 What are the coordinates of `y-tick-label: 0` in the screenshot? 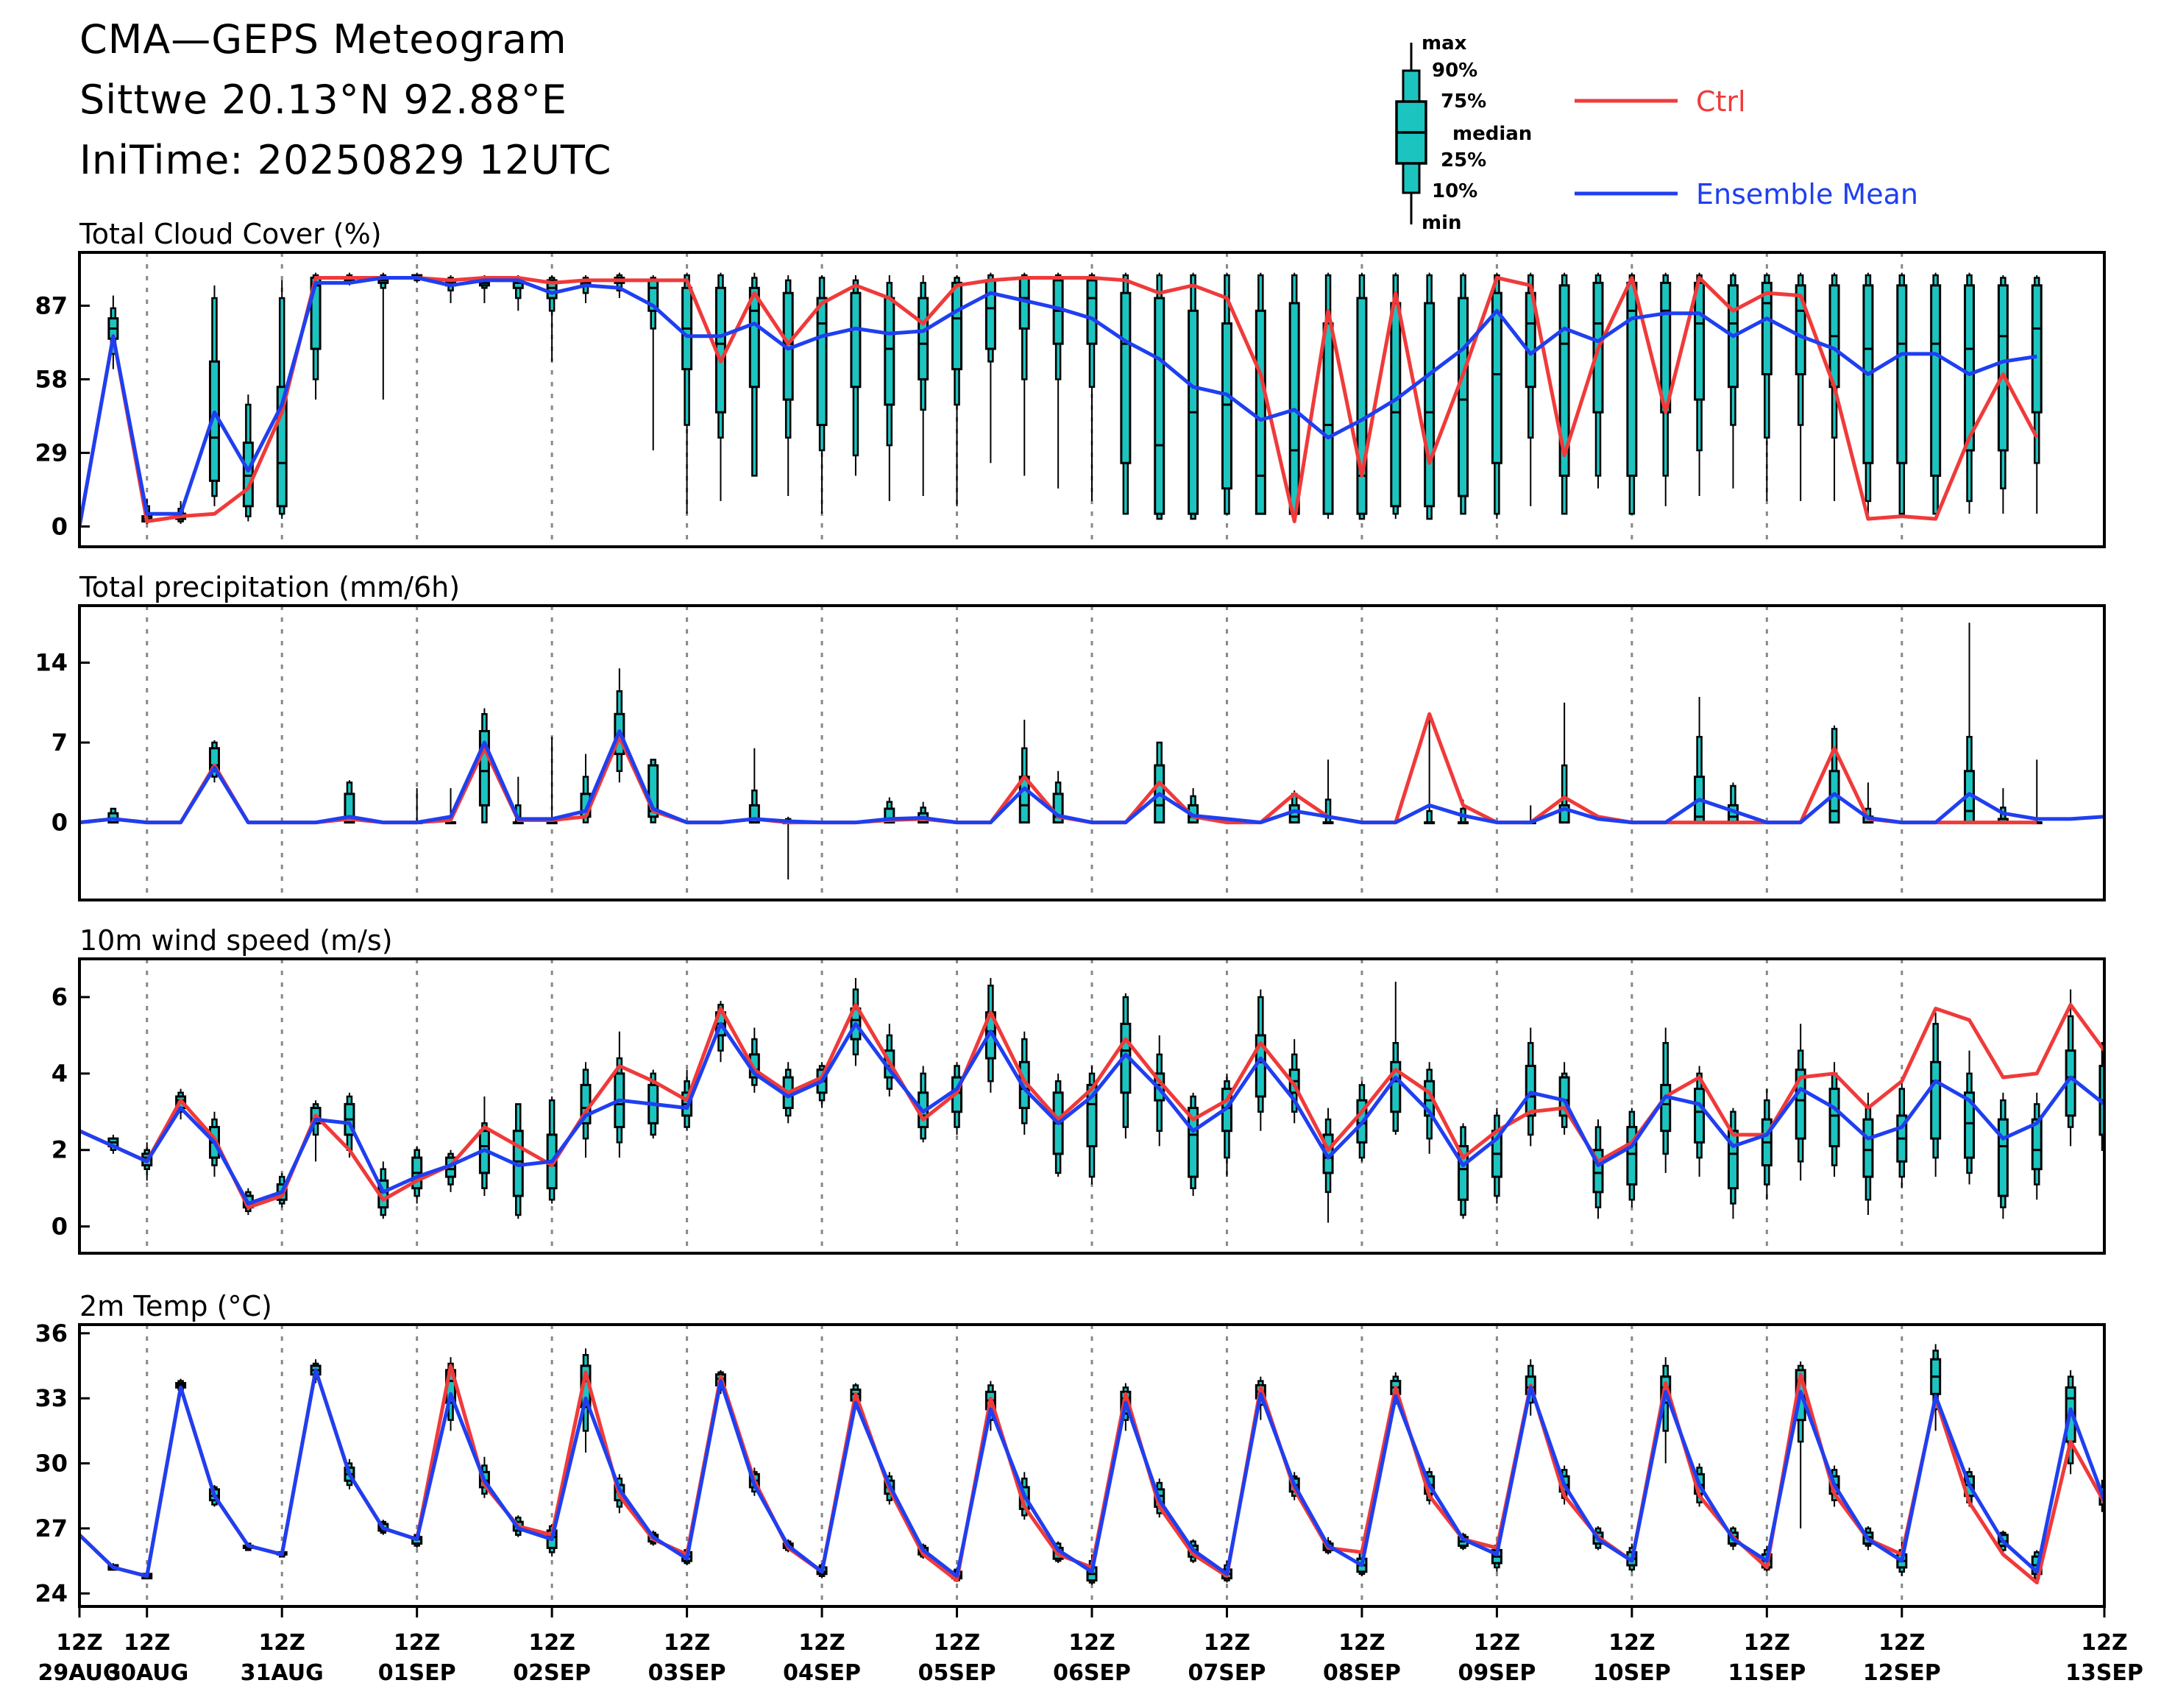 It's located at (60, 1227).